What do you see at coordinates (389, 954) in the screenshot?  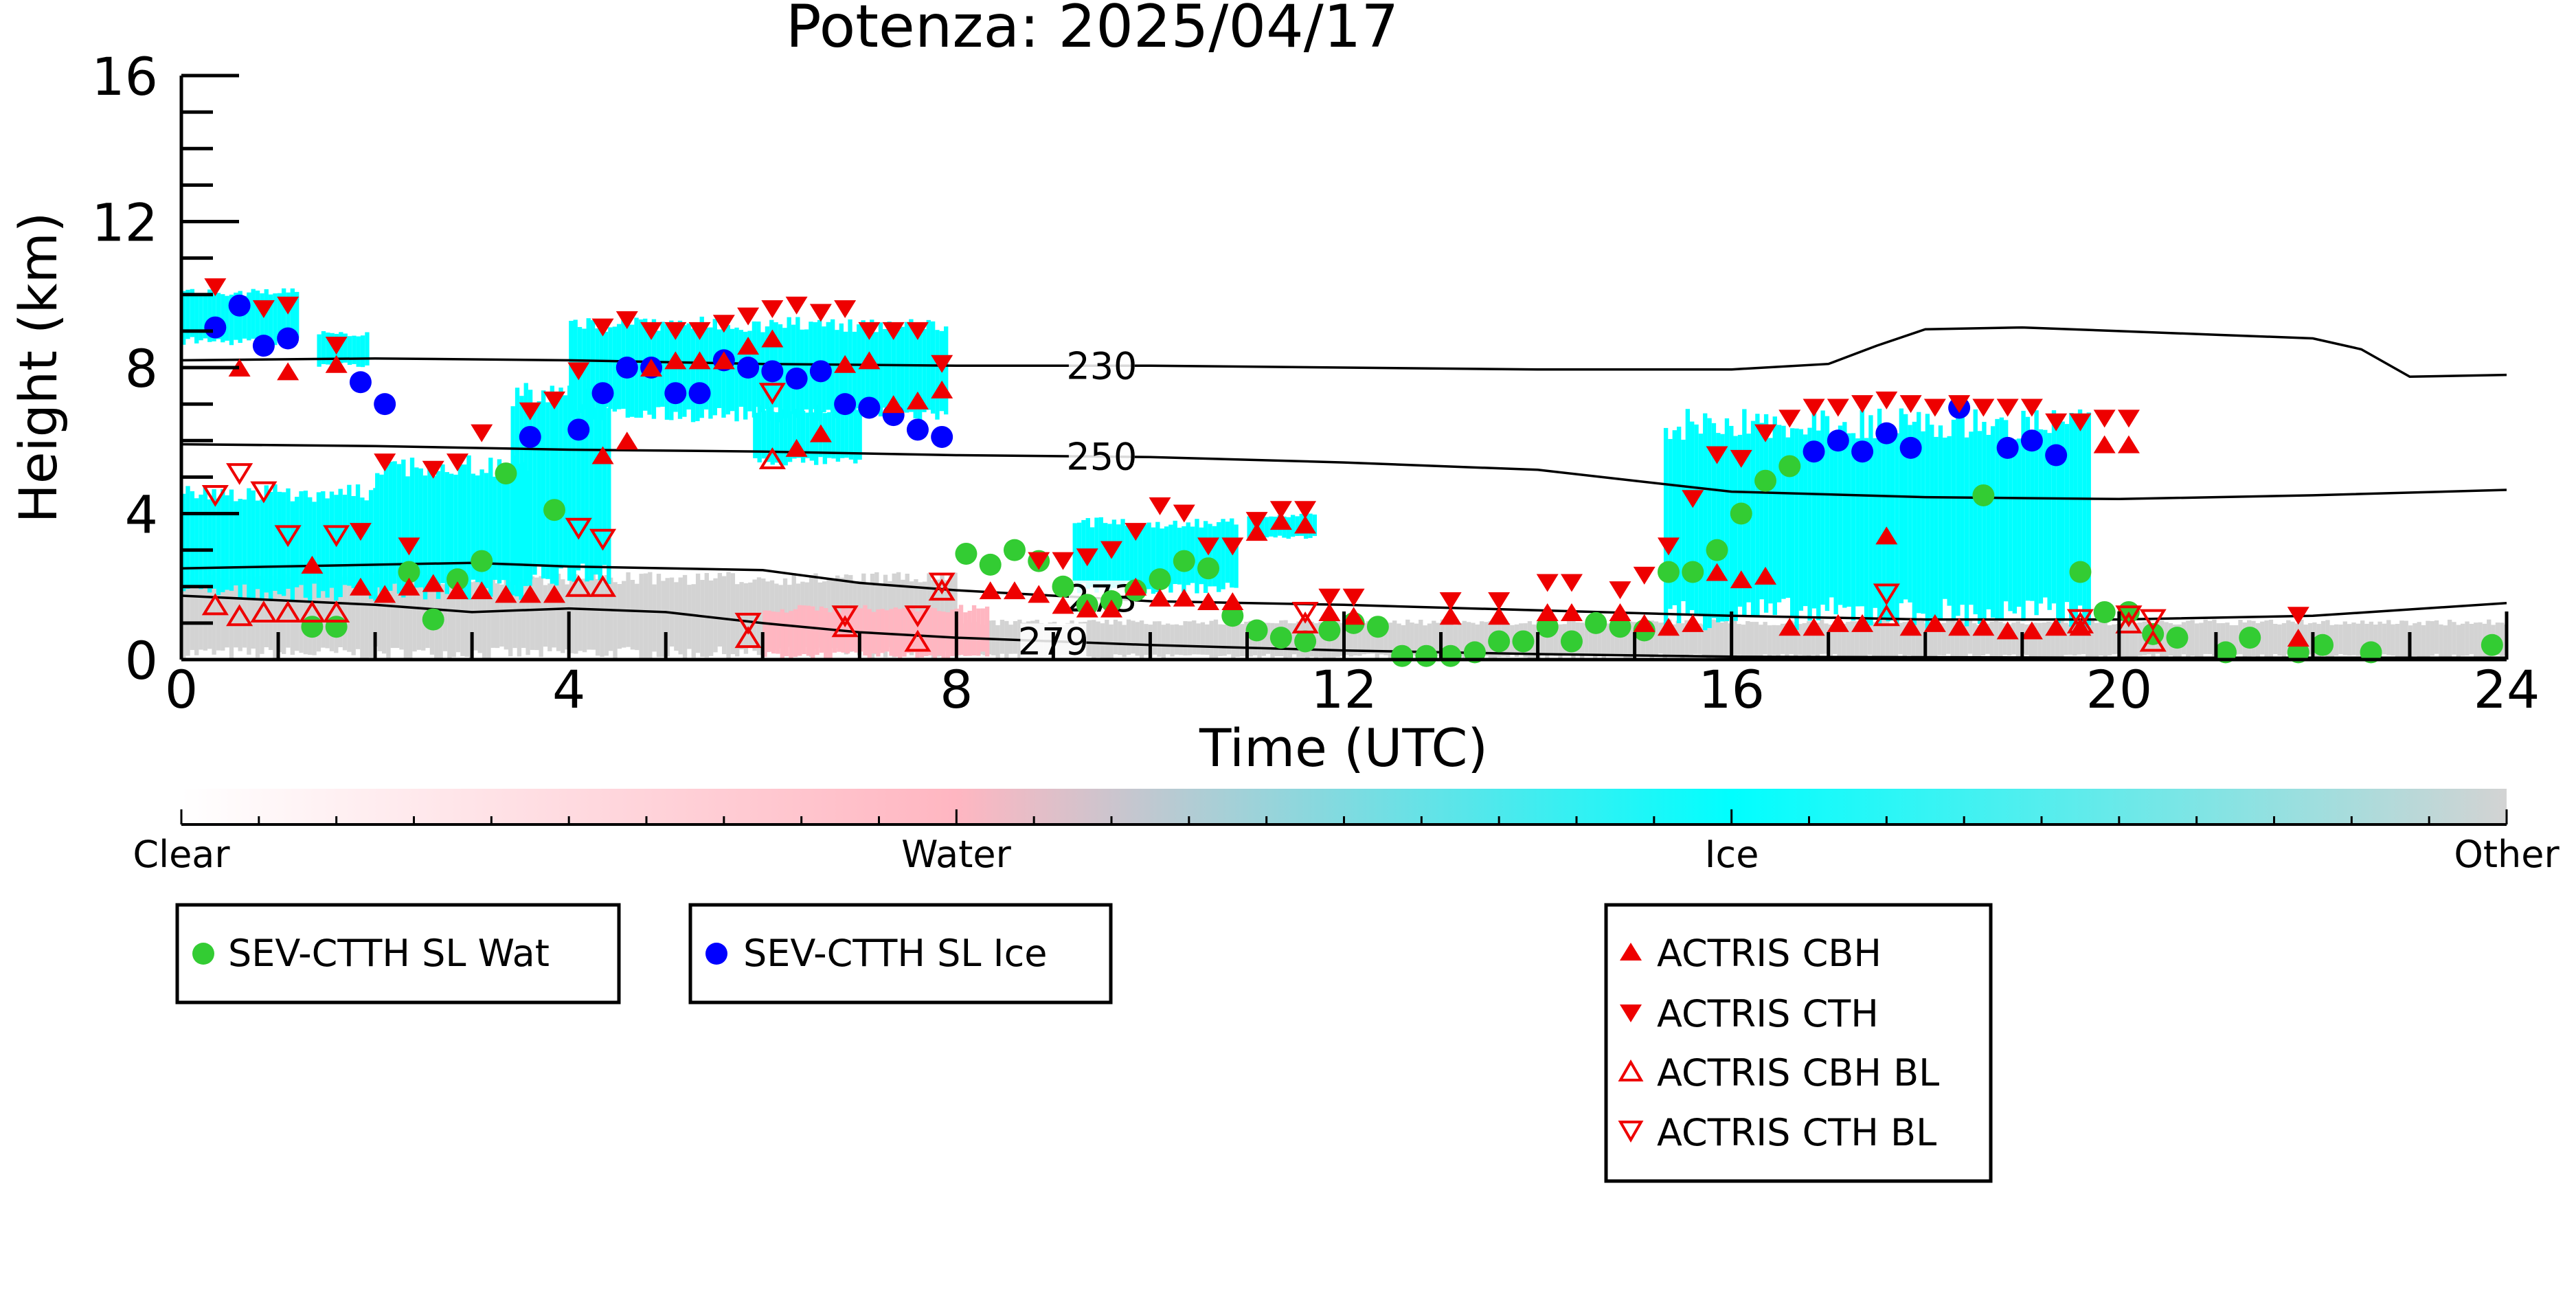 I see `legend-water-label: SEV-CTTH SL Wat` at bounding box center [389, 954].